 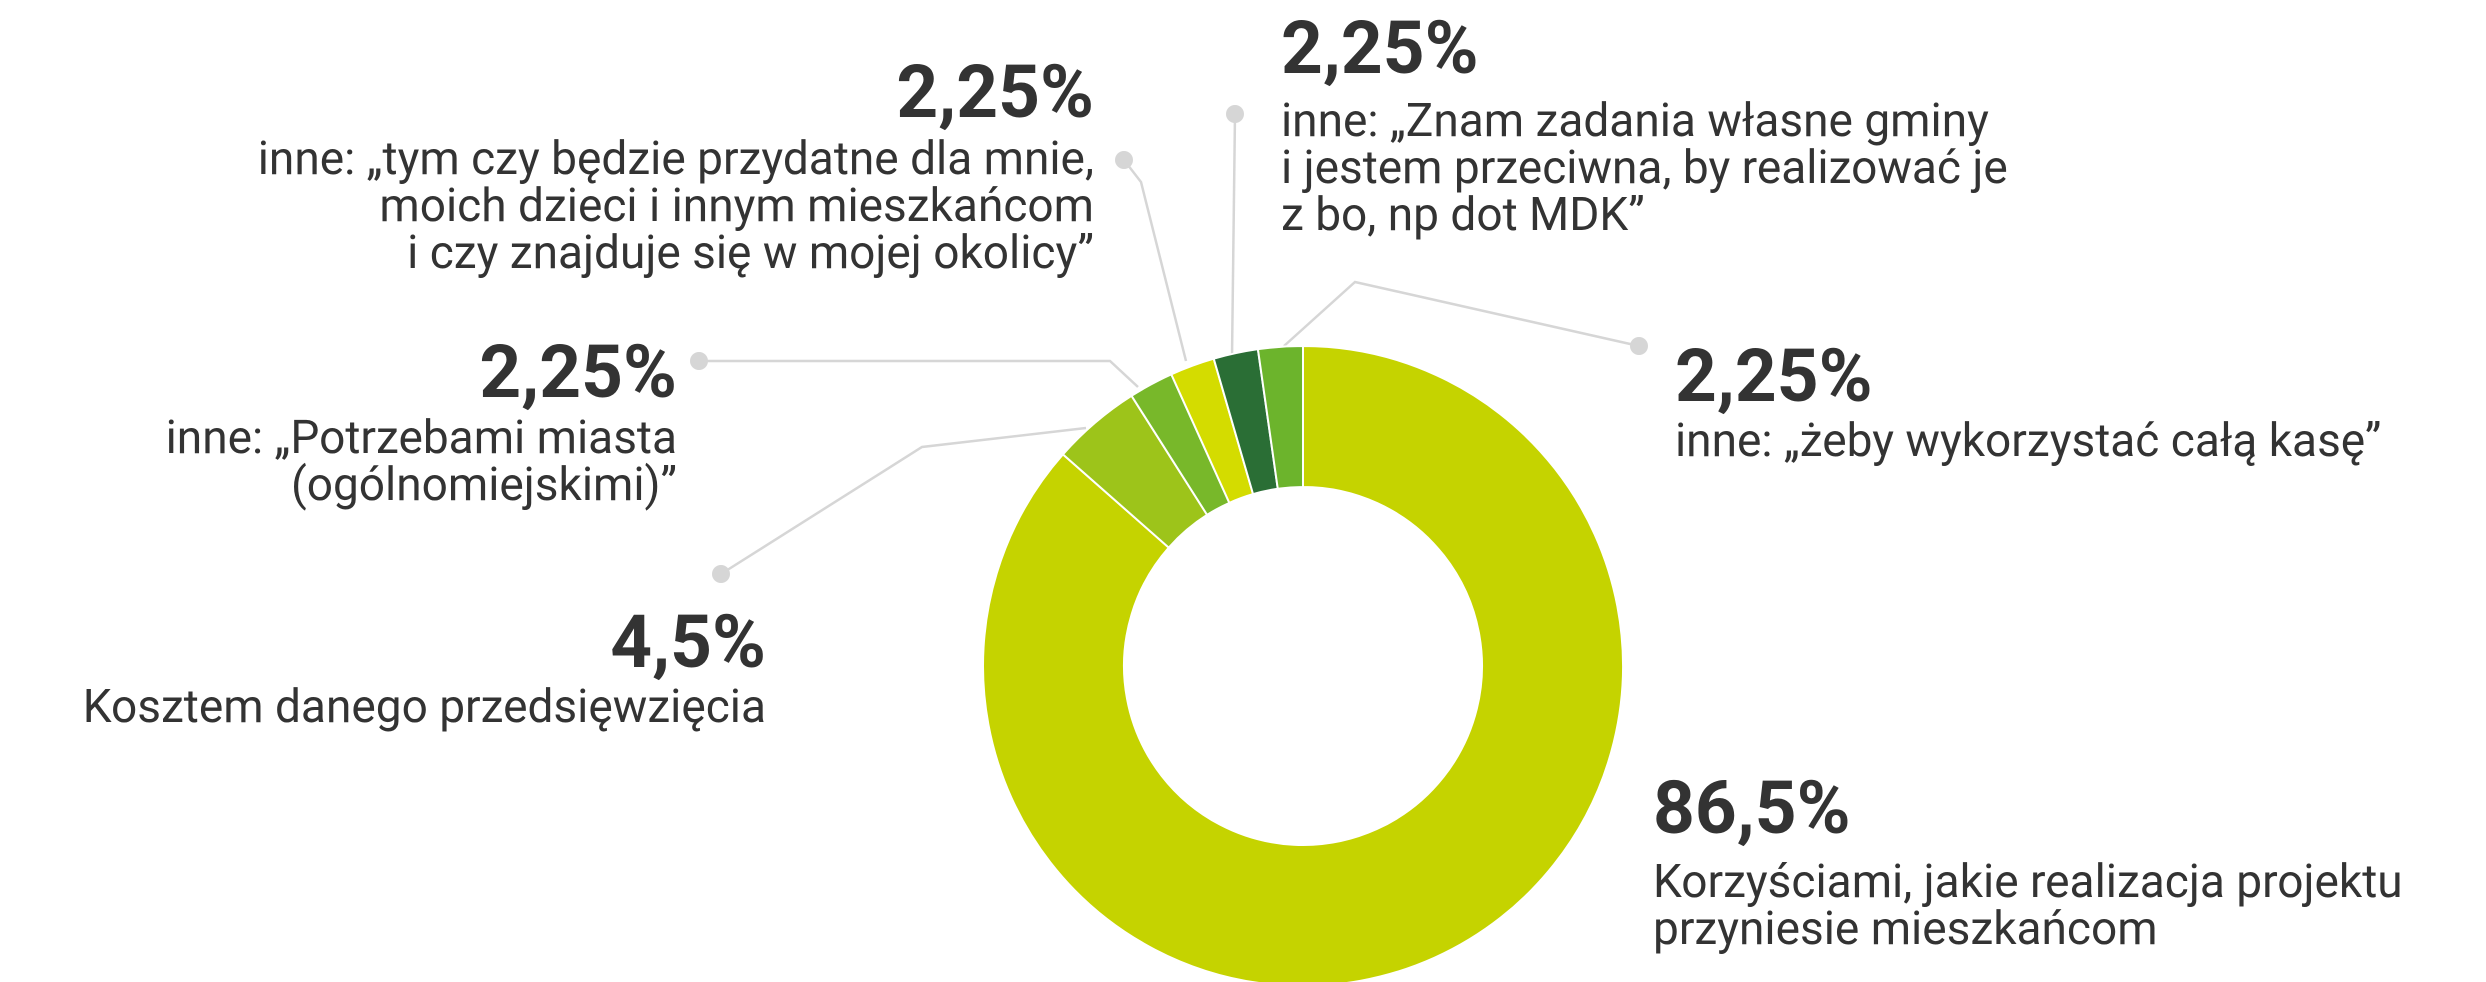 I want to click on donut-slice, so click(x=1280, y=417).